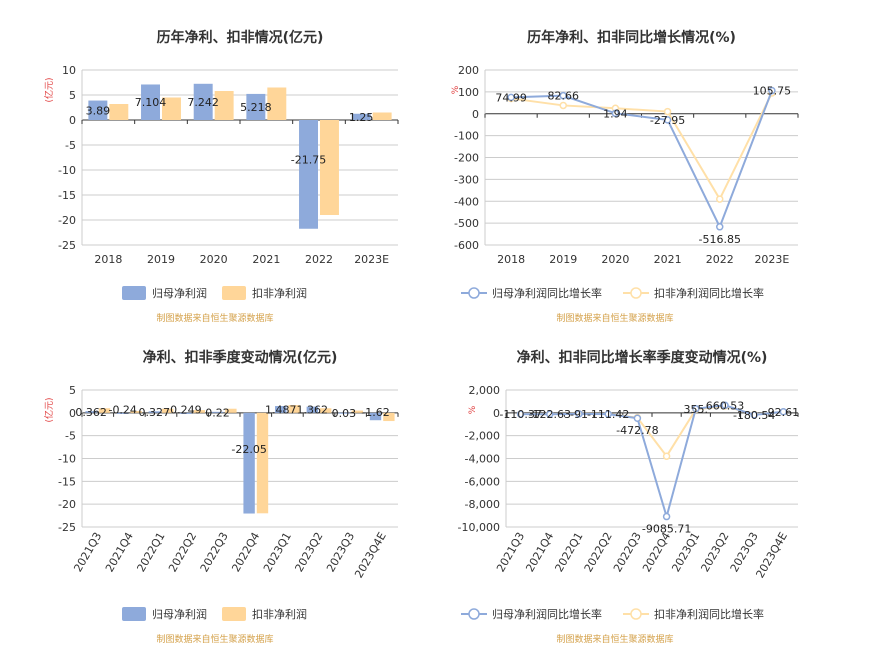 This screenshot has height=664, width=883. I want to click on data-label: 1.487, so click(281, 409).